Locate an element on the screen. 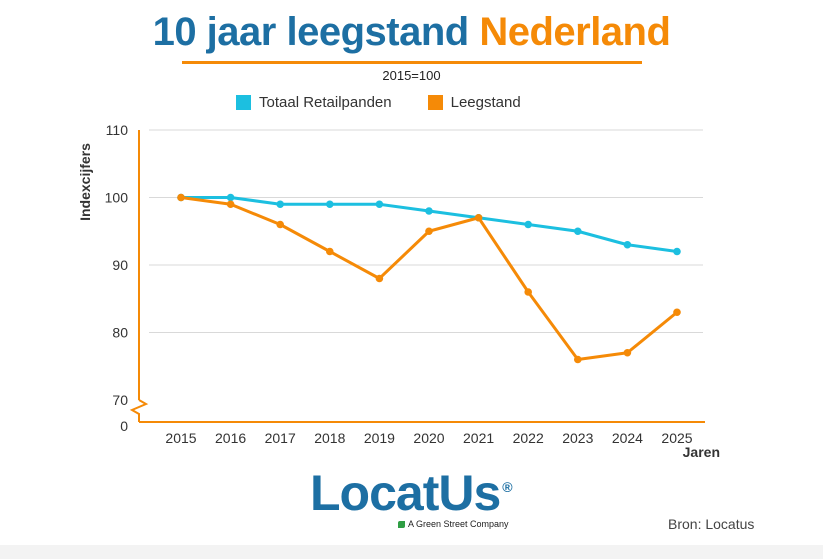 Image resolution: width=823 pixels, height=559 pixels. x-axis-title: Jaren is located at coordinates (701, 452).